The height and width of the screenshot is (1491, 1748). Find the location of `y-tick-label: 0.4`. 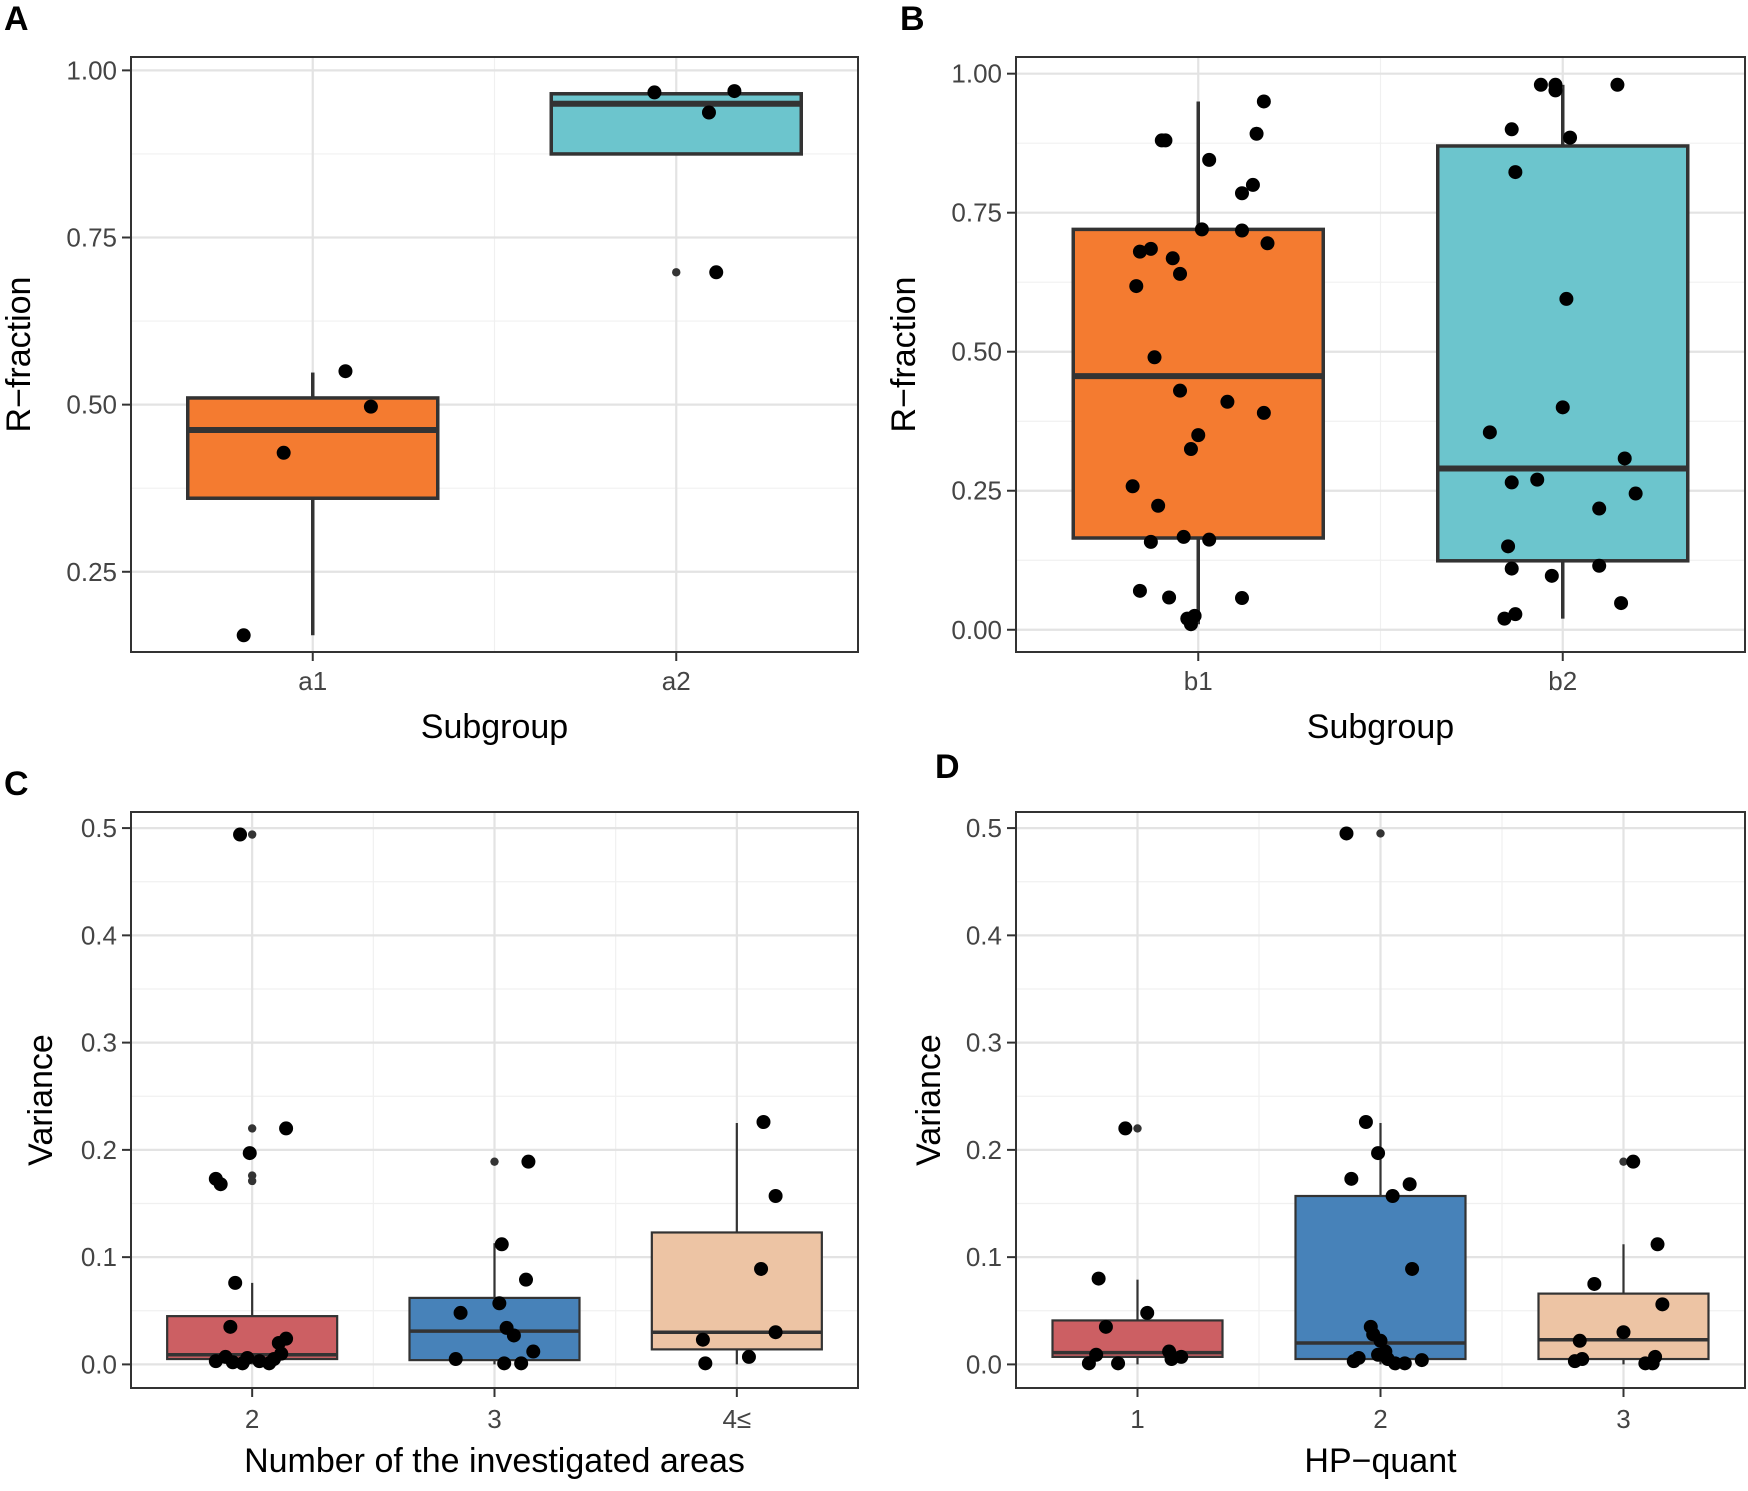

y-tick-label: 0.4 is located at coordinates (99, 935).